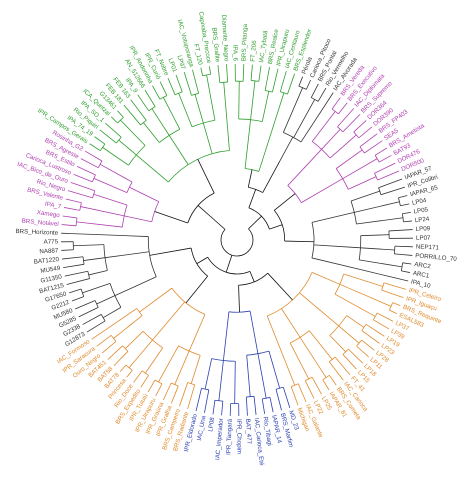 The image size is (474, 481). I want to click on leaf-label: BRS_Notável, so click(40, 223).